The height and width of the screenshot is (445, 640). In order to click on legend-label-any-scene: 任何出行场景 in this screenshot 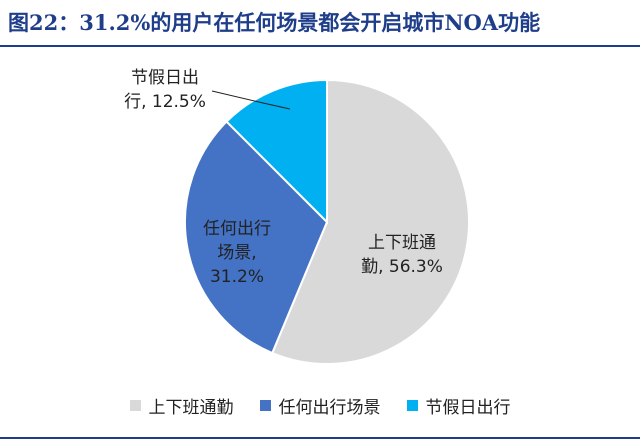, I will do `click(329, 407)`.